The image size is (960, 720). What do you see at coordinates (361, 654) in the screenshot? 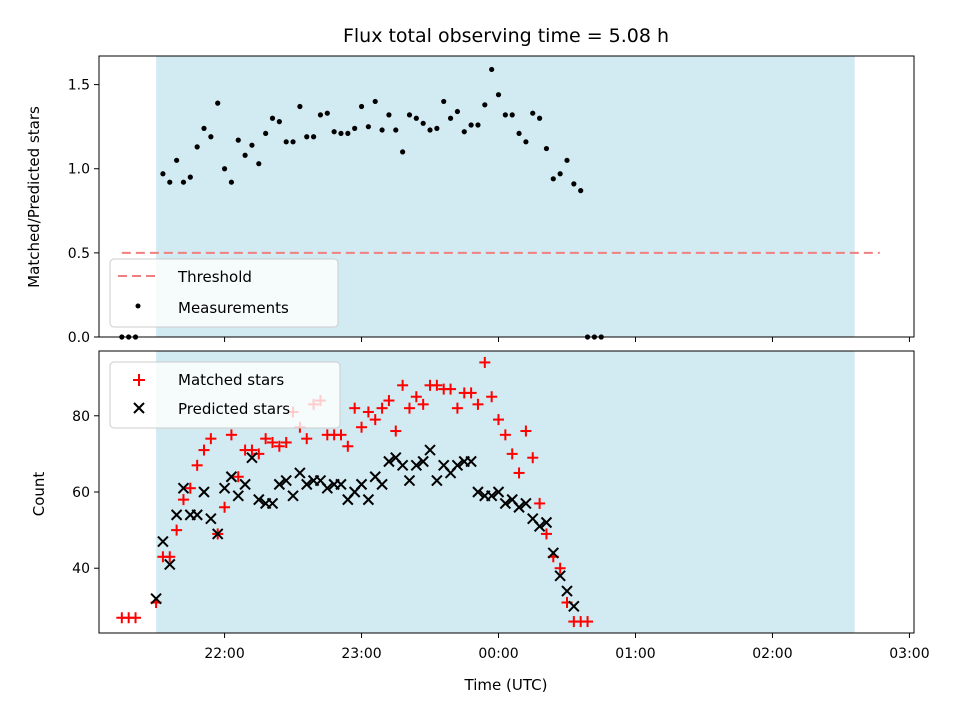
I see `bottom-x-tick-label: 23:00` at bounding box center [361, 654].